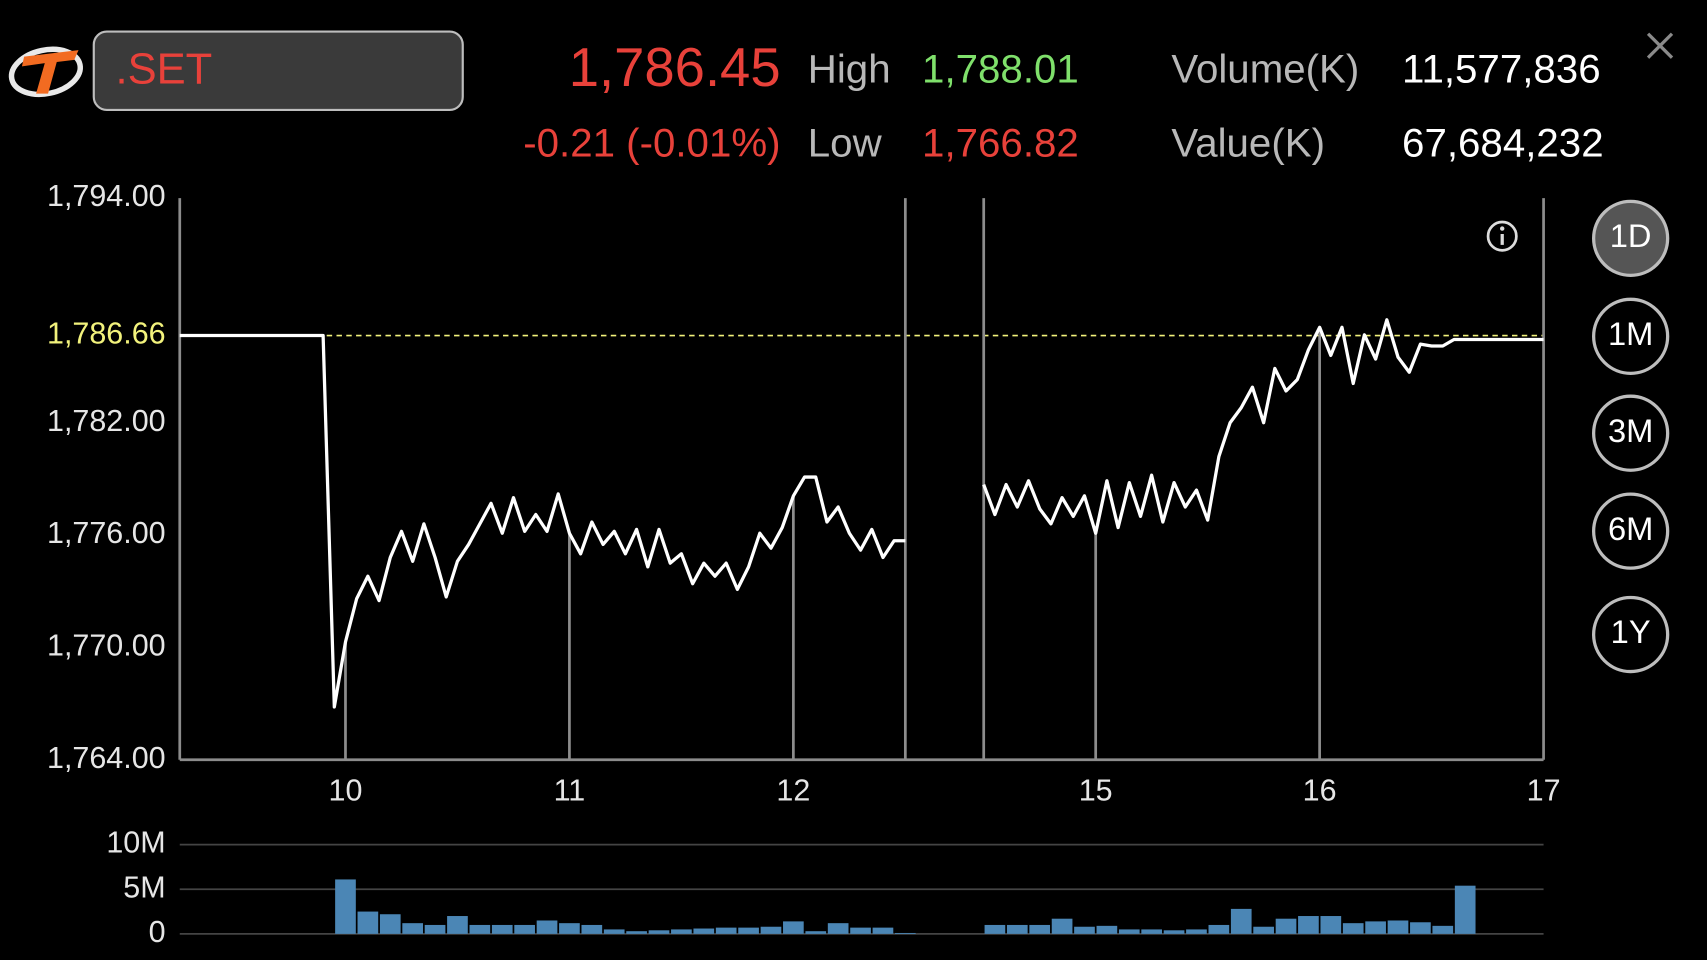 This screenshot has width=1707, height=960. What do you see at coordinates (1000, 68) in the screenshot?
I see `high-value: 1,788.01` at bounding box center [1000, 68].